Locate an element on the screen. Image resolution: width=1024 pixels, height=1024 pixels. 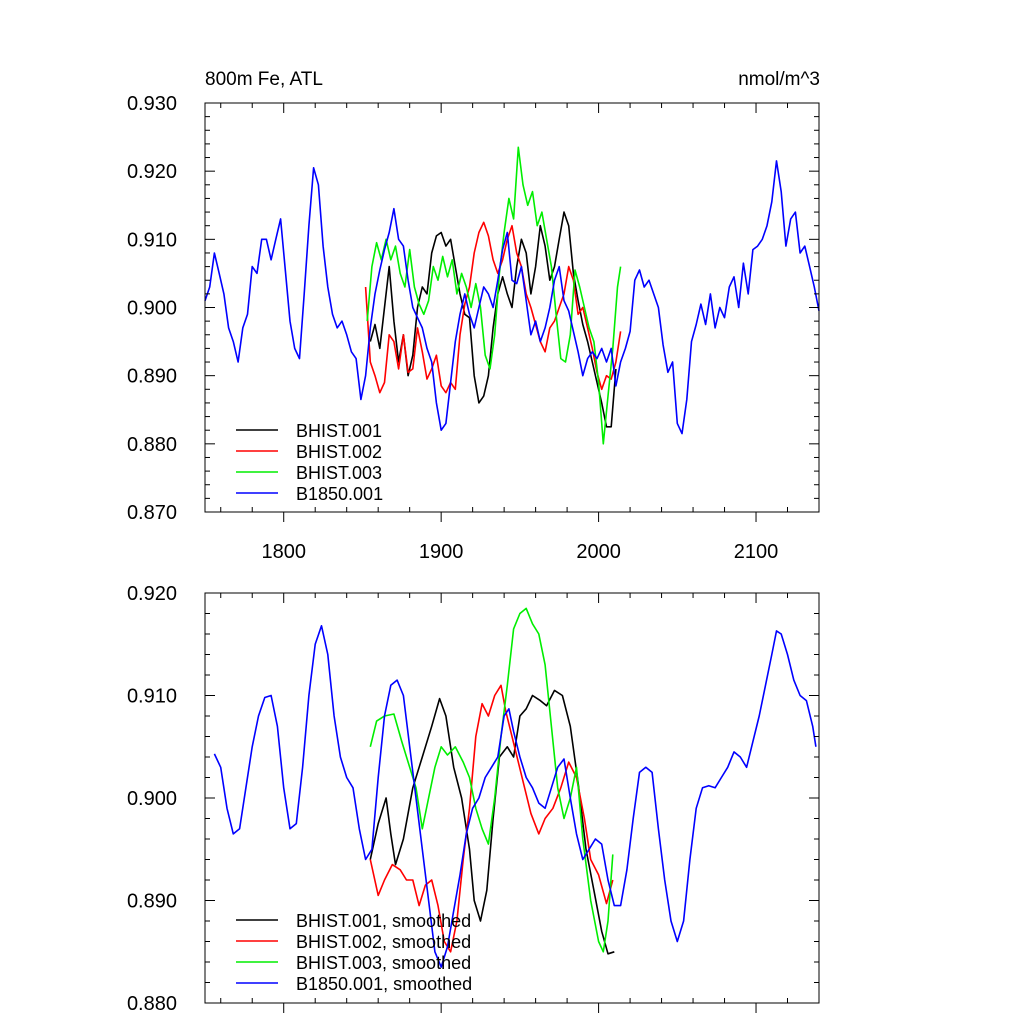
top-ytick-label: 0.870 is located at coordinates (152, 513).